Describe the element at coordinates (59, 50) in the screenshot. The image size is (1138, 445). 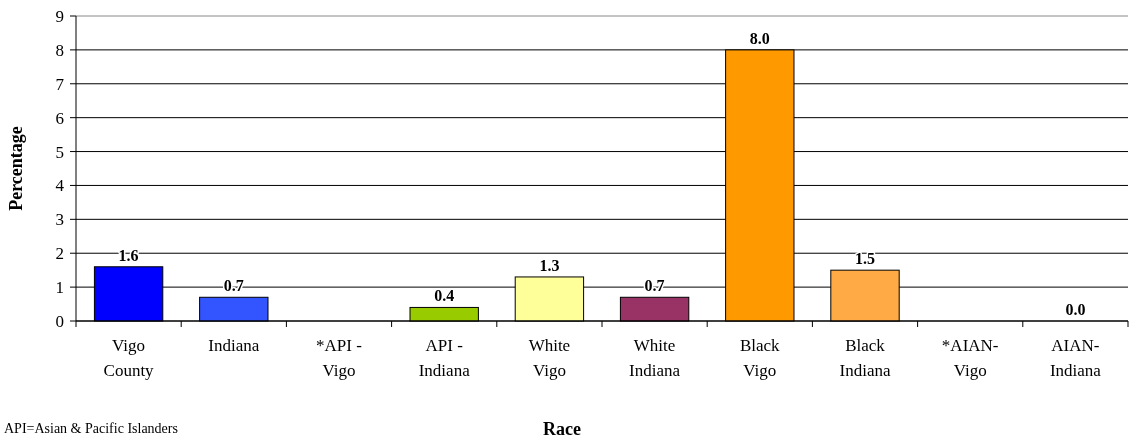
I see `y-tick-label: 8` at that location.